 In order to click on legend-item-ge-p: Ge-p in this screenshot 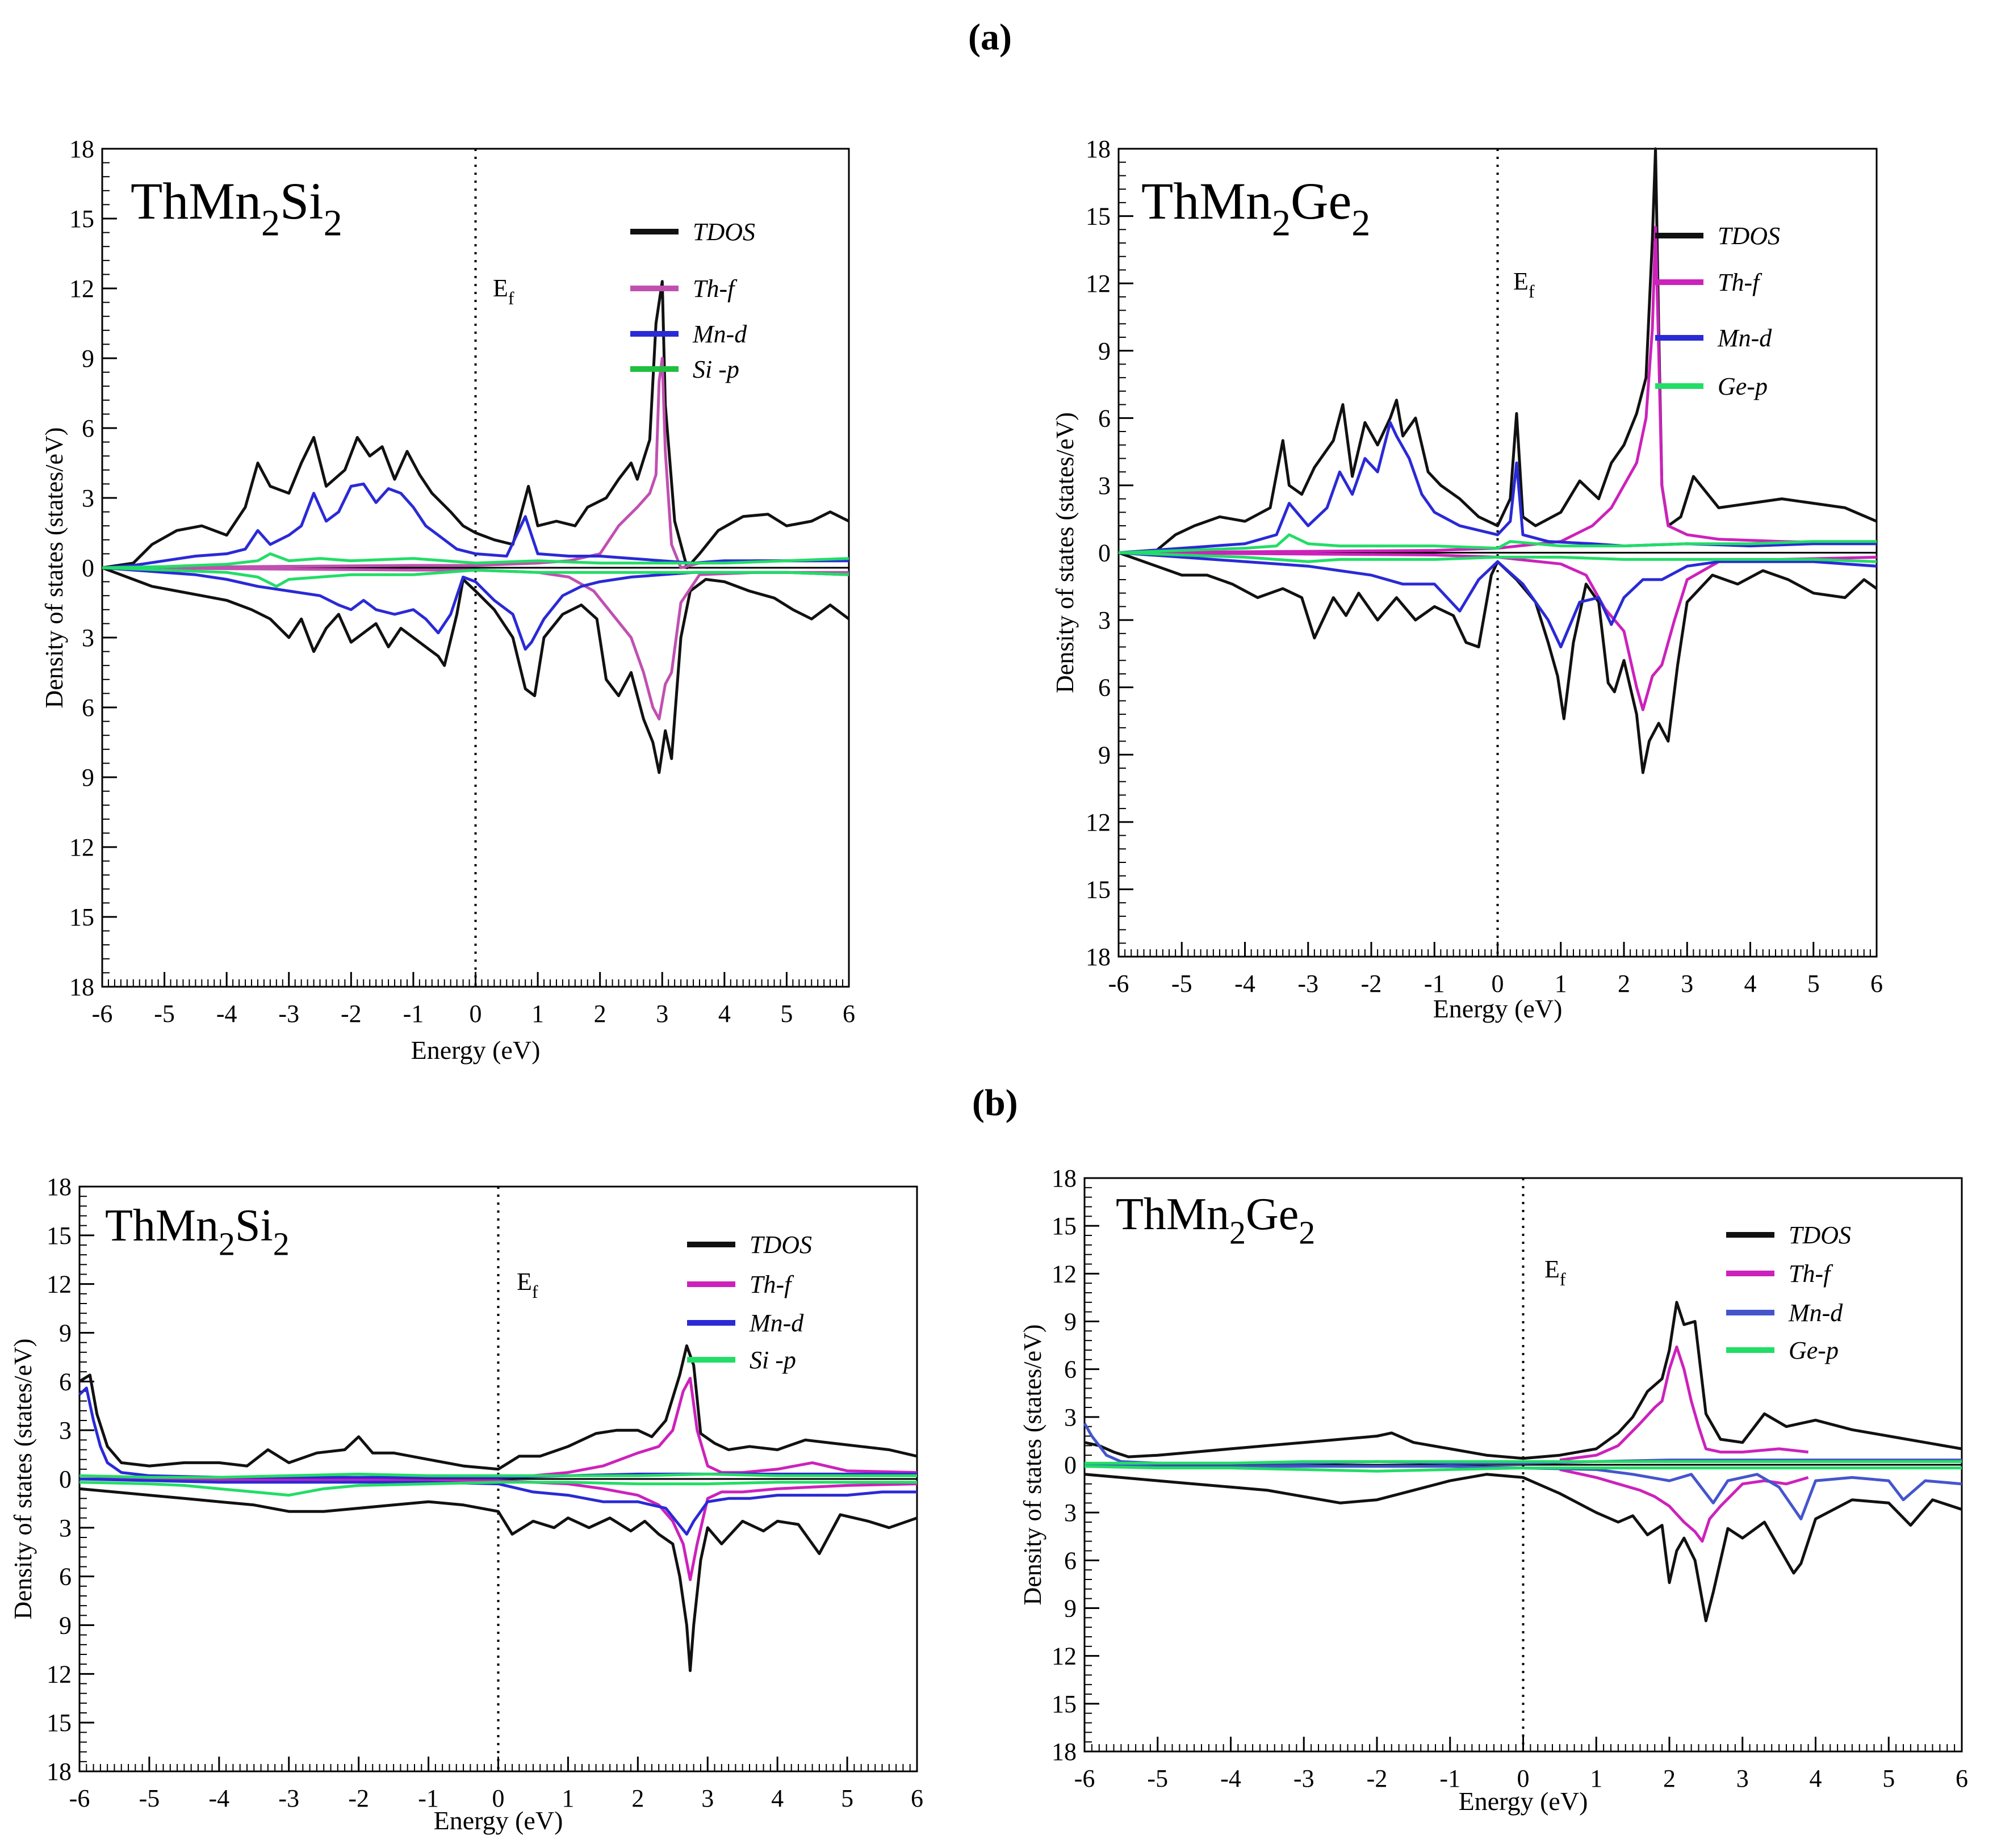, I will do `click(1712, 386)`.